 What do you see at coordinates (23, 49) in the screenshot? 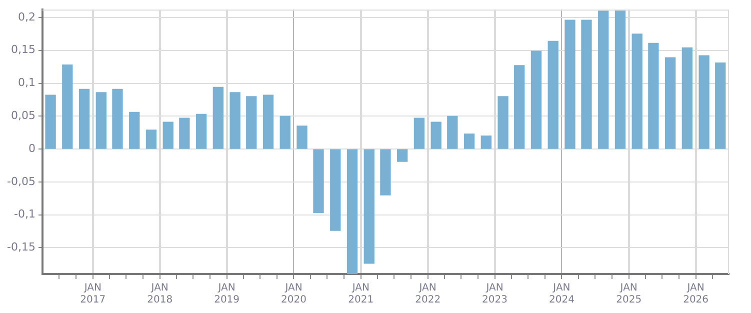
I see `y-tick-label: 0,15` at bounding box center [23, 49].